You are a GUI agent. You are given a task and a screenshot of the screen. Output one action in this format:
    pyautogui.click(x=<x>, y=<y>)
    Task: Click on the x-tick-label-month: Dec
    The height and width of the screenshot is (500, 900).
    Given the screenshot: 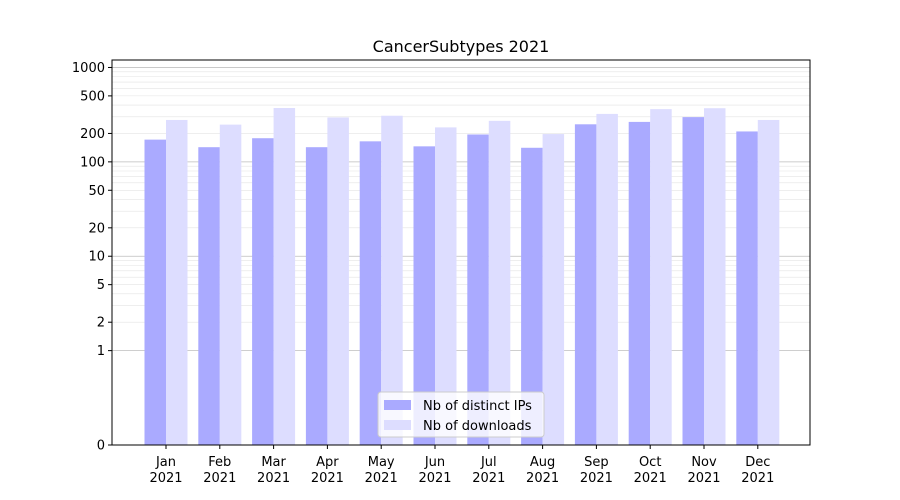 What is the action you would take?
    pyautogui.click(x=757, y=462)
    